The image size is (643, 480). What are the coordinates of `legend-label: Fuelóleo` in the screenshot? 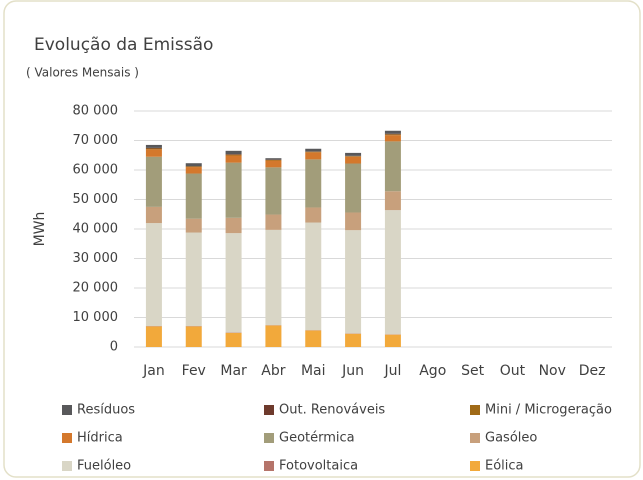 It's located at (104, 466).